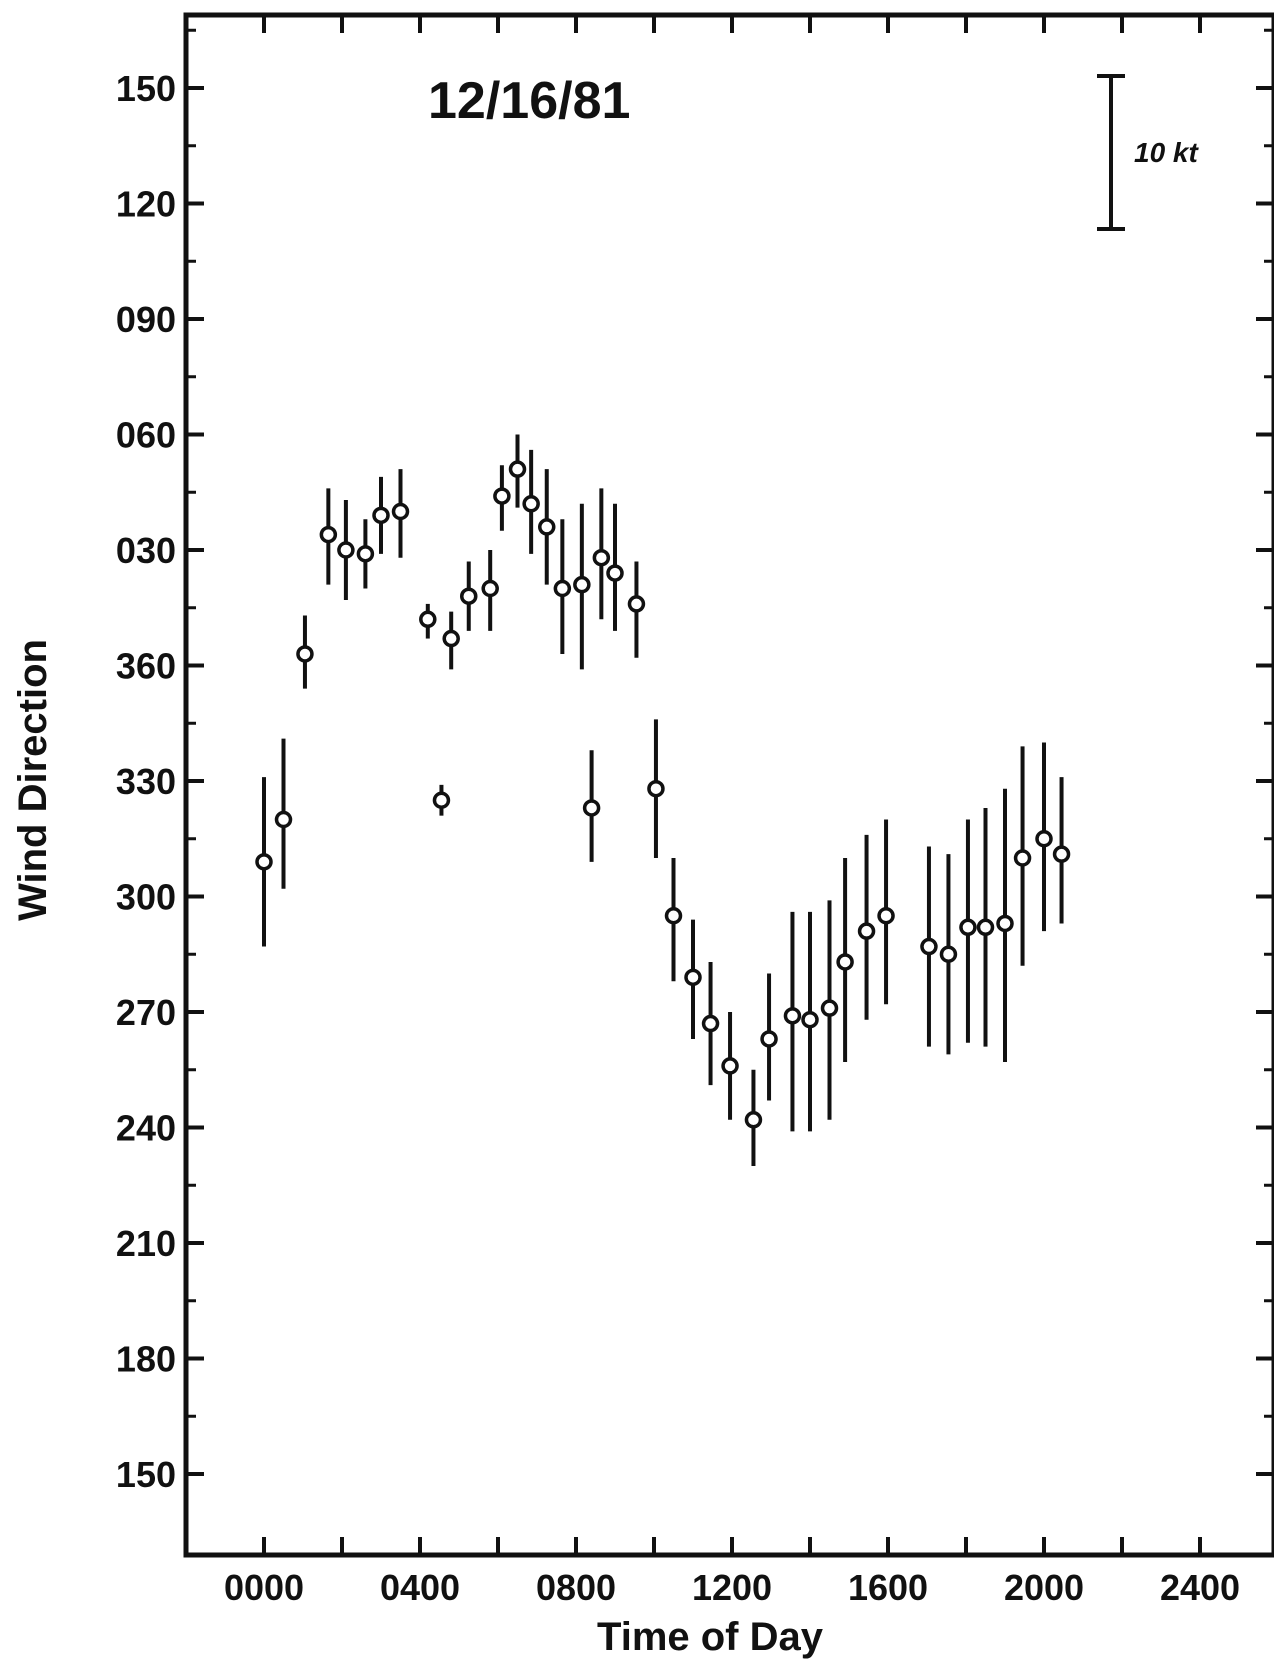  I want to click on scale-bar-label: 10 kt, so click(1166, 152).